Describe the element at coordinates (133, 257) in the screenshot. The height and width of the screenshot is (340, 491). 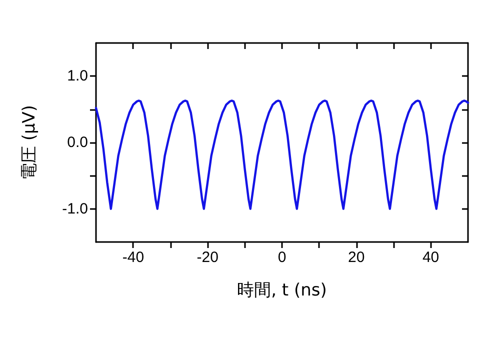
I see `x-tick-label: -40` at that location.